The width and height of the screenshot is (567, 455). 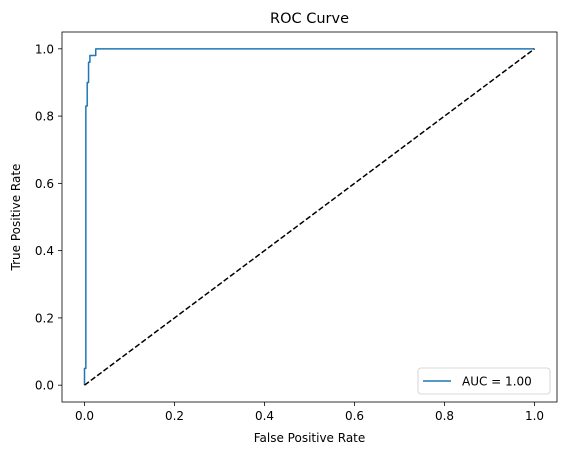 What do you see at coordinates (444, 416) in the screenshot?
I see `x-tick-label: 0.8` at bounding box center [444, 416].